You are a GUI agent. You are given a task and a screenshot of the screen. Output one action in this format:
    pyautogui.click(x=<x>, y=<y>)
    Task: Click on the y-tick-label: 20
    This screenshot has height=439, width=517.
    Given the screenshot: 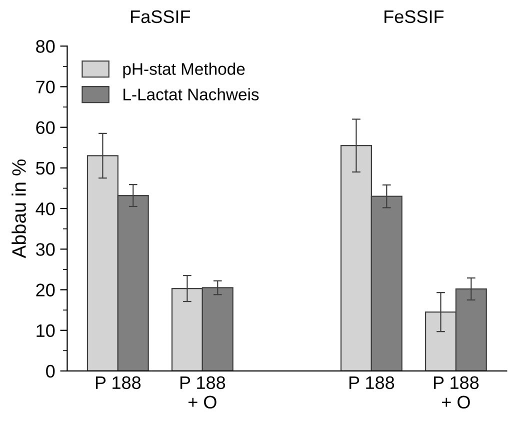 What is the action you would take?
    pyautogui.click(x=45, y=290)
    